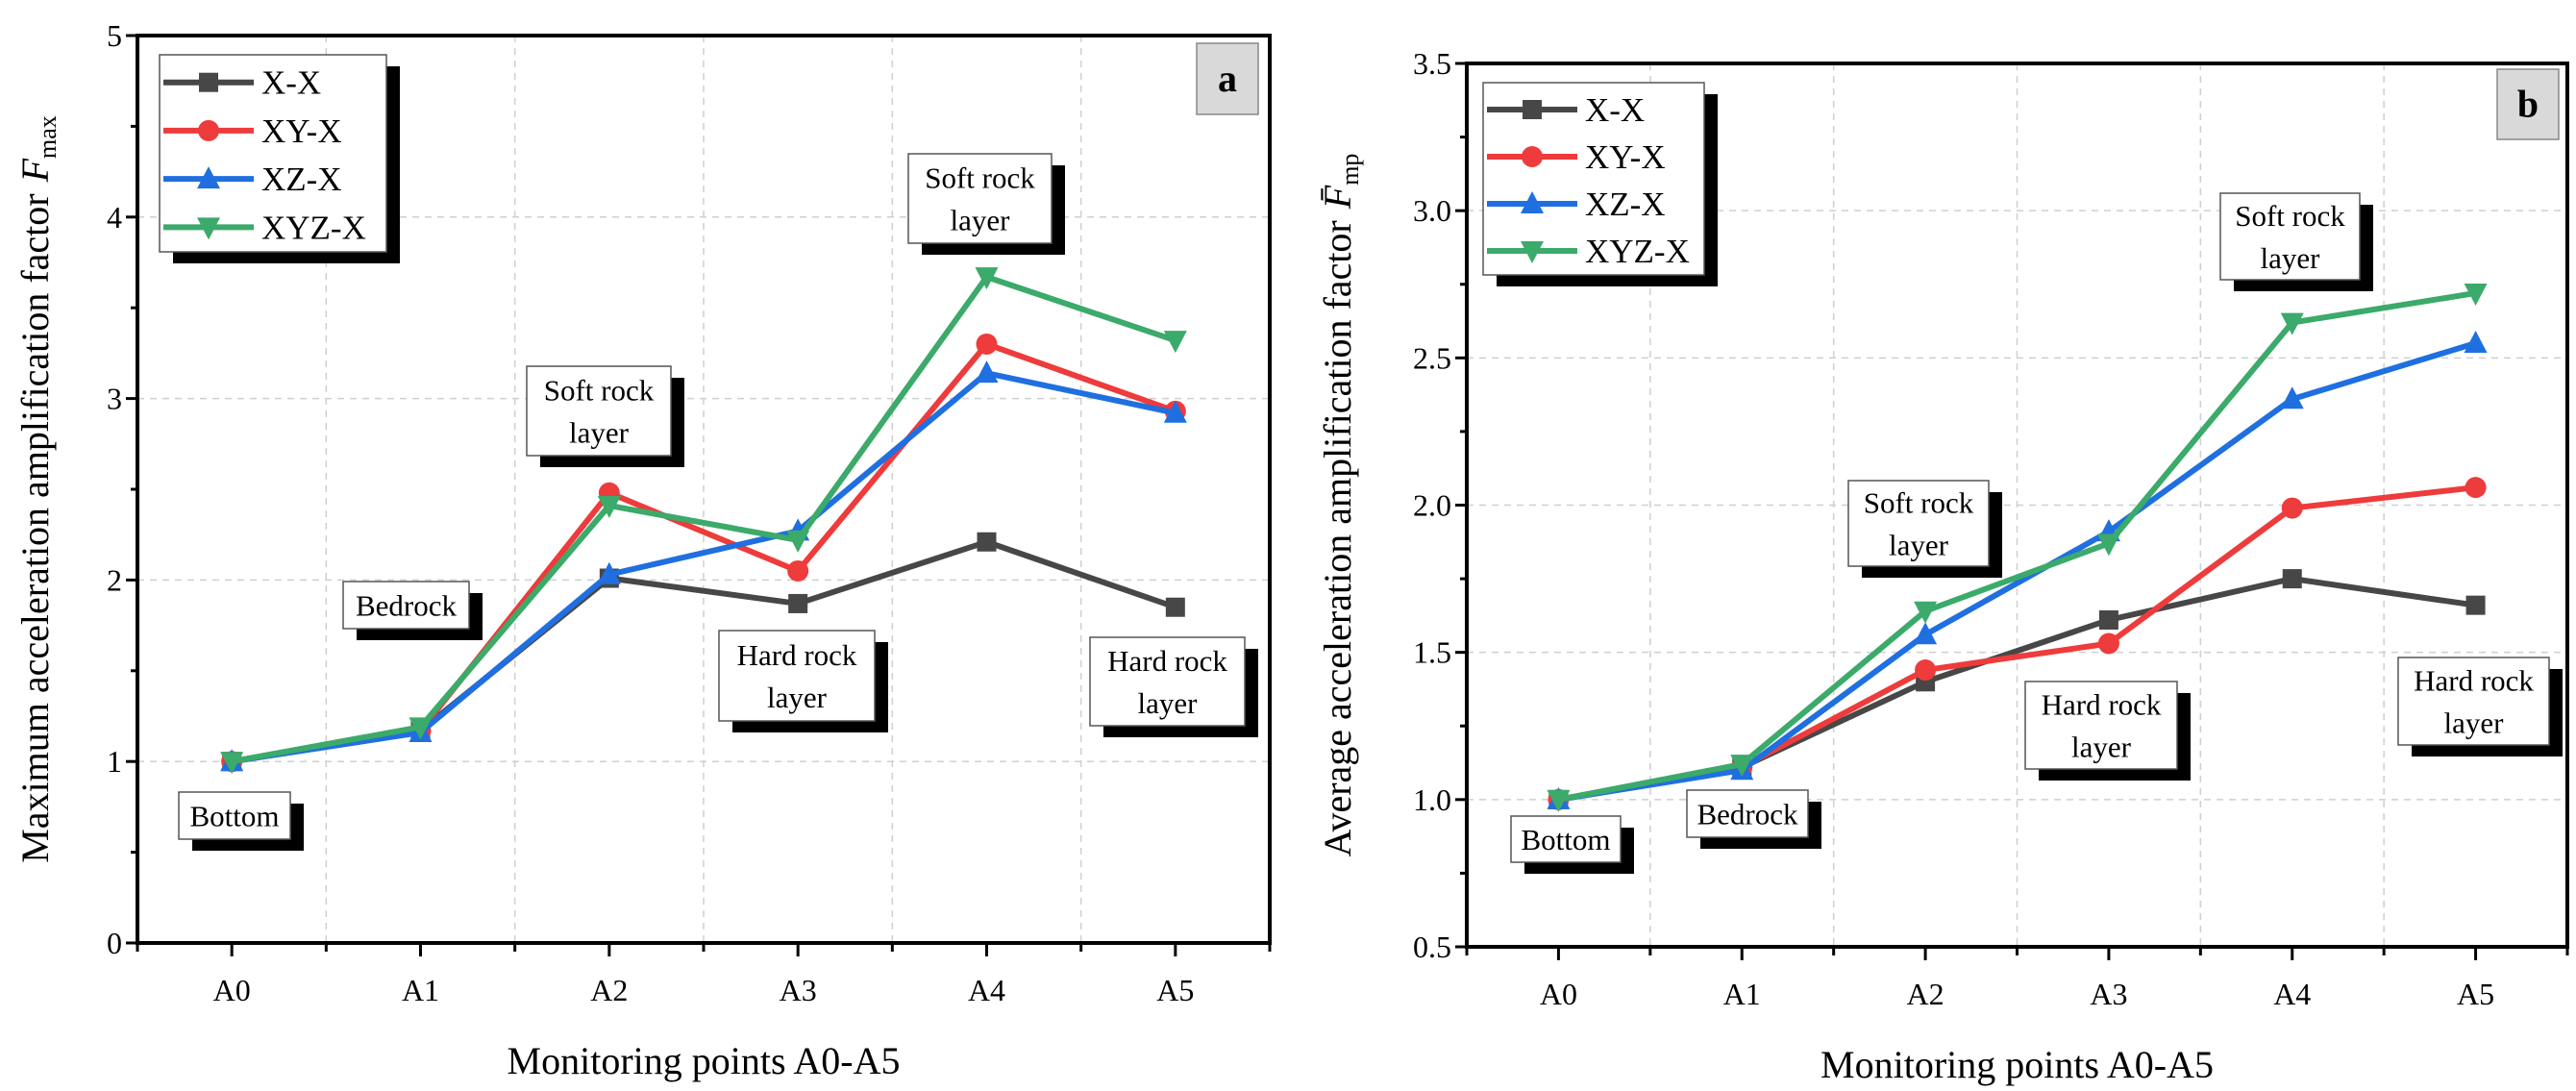 The width and height of the screenshot is (2576, 1091). What do you see at coordinates (1432, 947) in the screenshot?
I see `y-tick-label: 0.5` at bounding box center [1432, 947].